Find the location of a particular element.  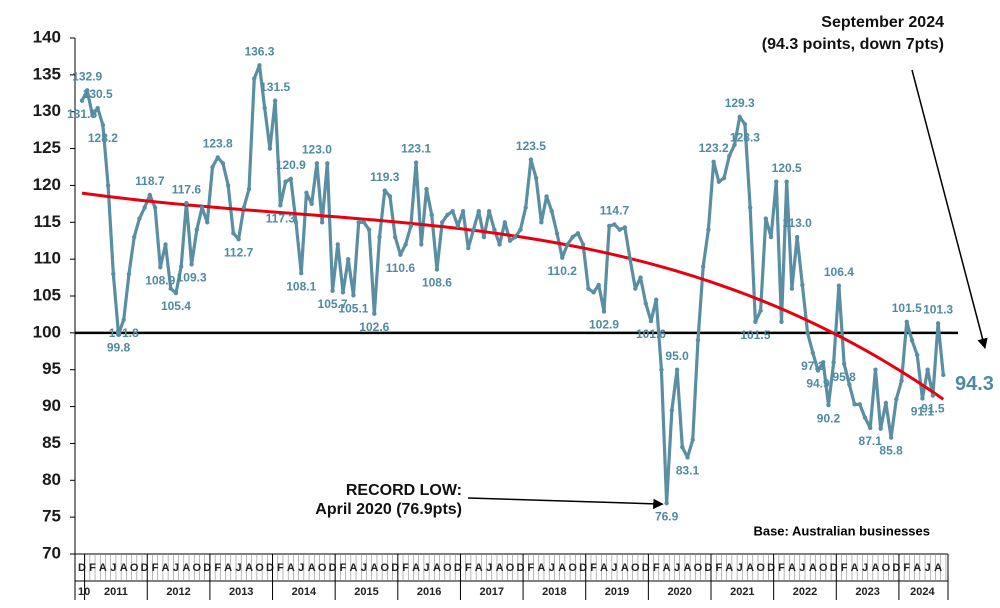

y-tick-label: 70 is located at coordinates (51, 552).